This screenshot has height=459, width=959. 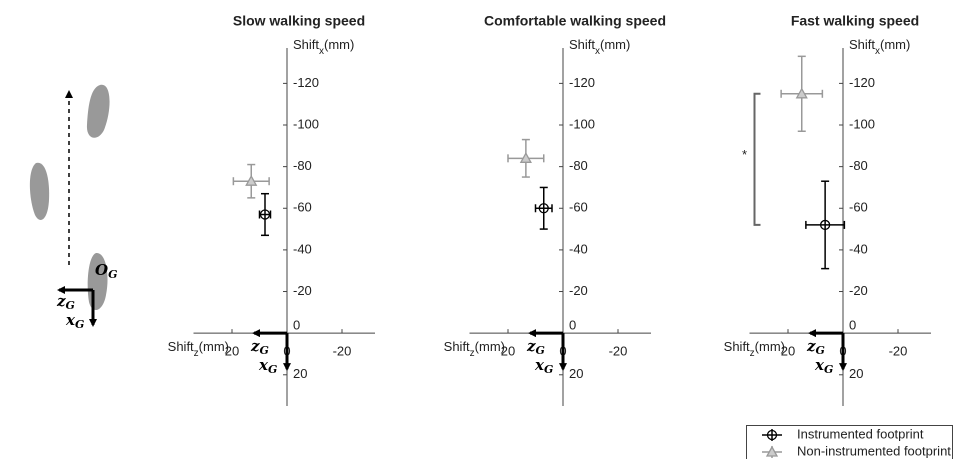 I want to click on significance-bracket, so click(x=757, y=159).